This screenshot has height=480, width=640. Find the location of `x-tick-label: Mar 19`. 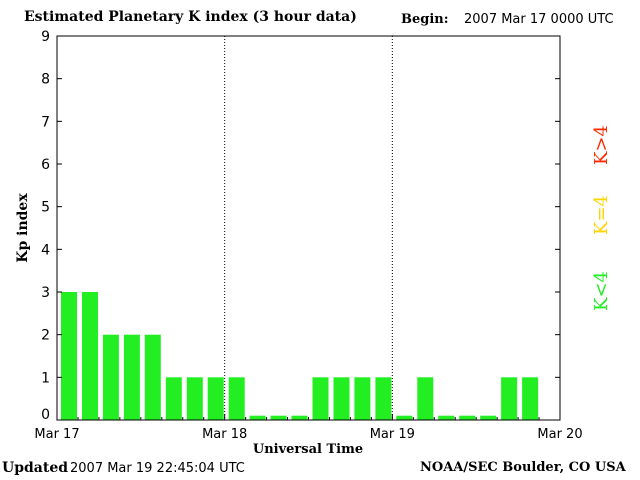

x-tick-label: Mar 19 is located at coordinates (392, 434).